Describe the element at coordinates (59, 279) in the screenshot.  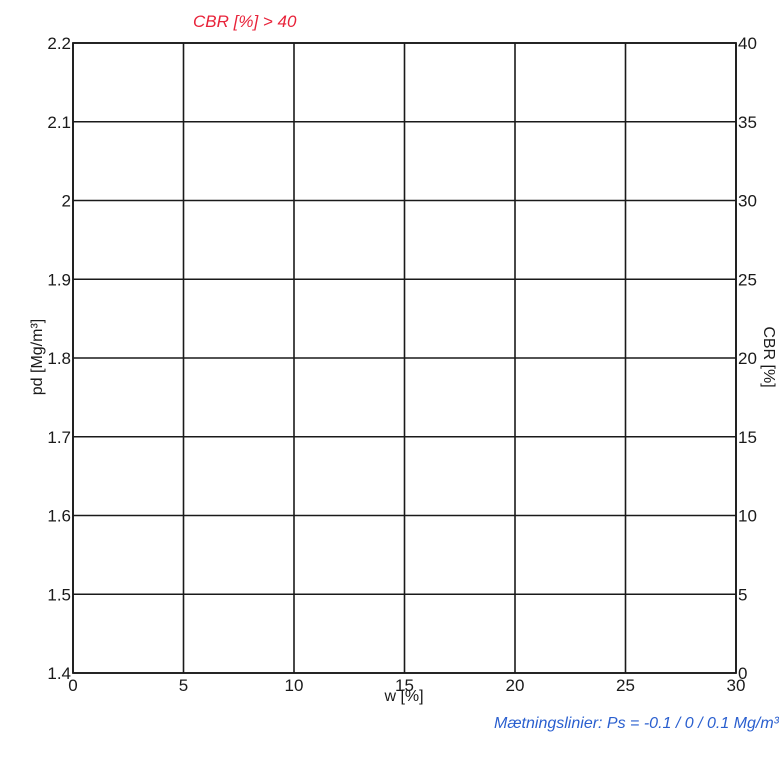
I see `y-tick-label: 1.9` at that location.